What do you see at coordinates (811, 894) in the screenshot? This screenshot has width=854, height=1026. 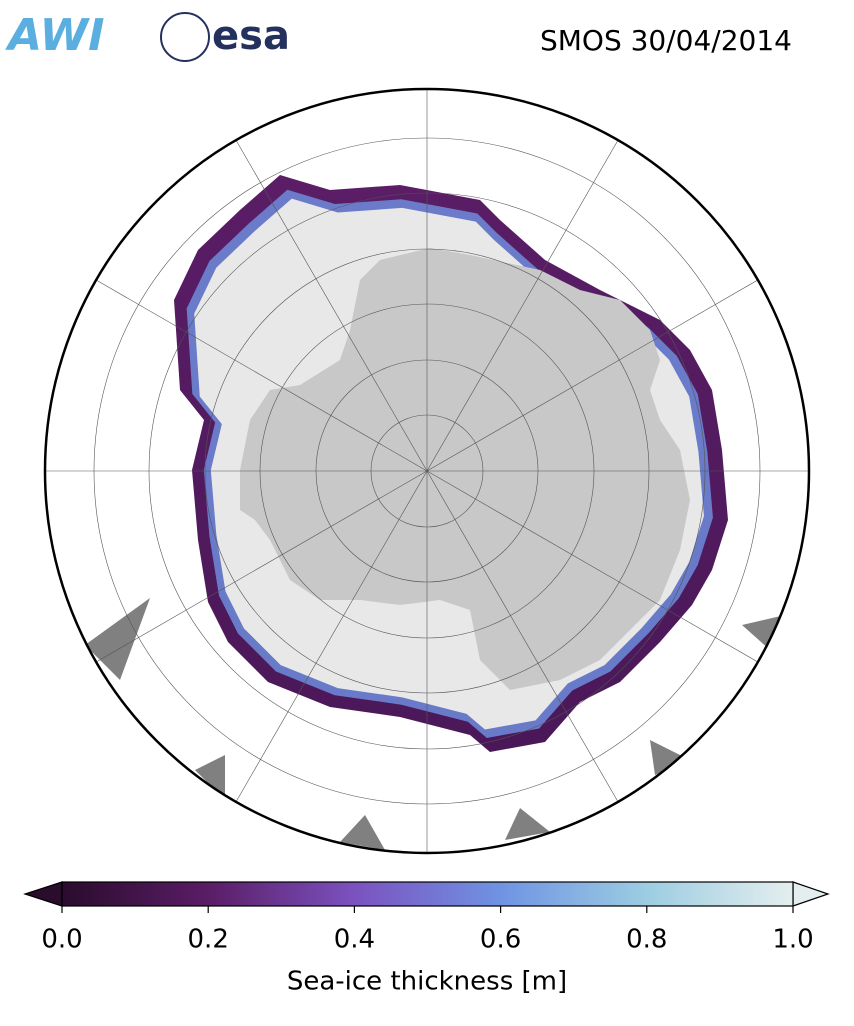 I see `extend-high` at bounding box center [811, 894].